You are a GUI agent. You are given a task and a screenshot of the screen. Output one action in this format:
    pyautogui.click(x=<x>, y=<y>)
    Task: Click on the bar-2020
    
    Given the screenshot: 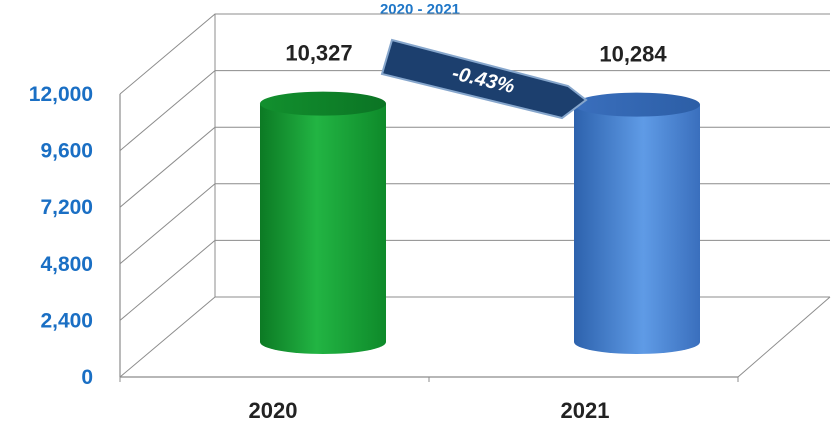 What is the action you would take?
    pyautogui.click(x=323, y=223)
    